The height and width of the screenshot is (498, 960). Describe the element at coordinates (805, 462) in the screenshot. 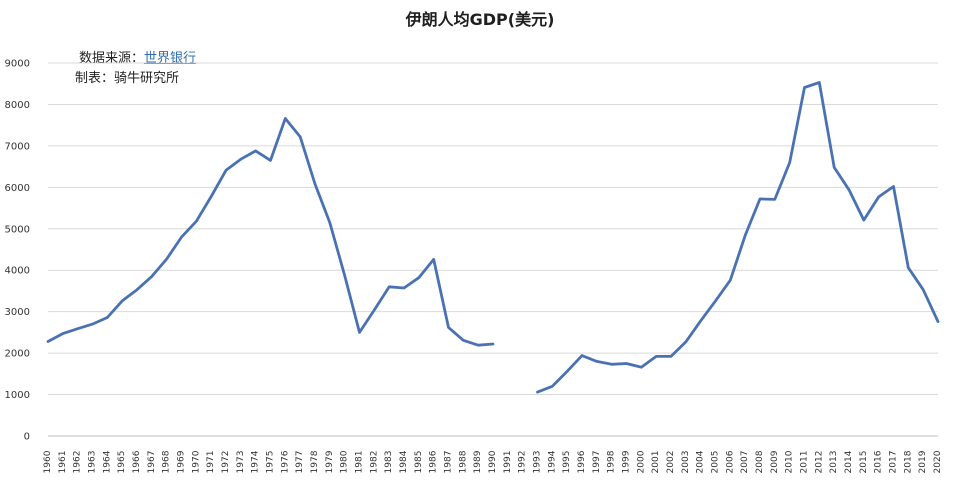

I see `x-tick-label: 2011` at that location.